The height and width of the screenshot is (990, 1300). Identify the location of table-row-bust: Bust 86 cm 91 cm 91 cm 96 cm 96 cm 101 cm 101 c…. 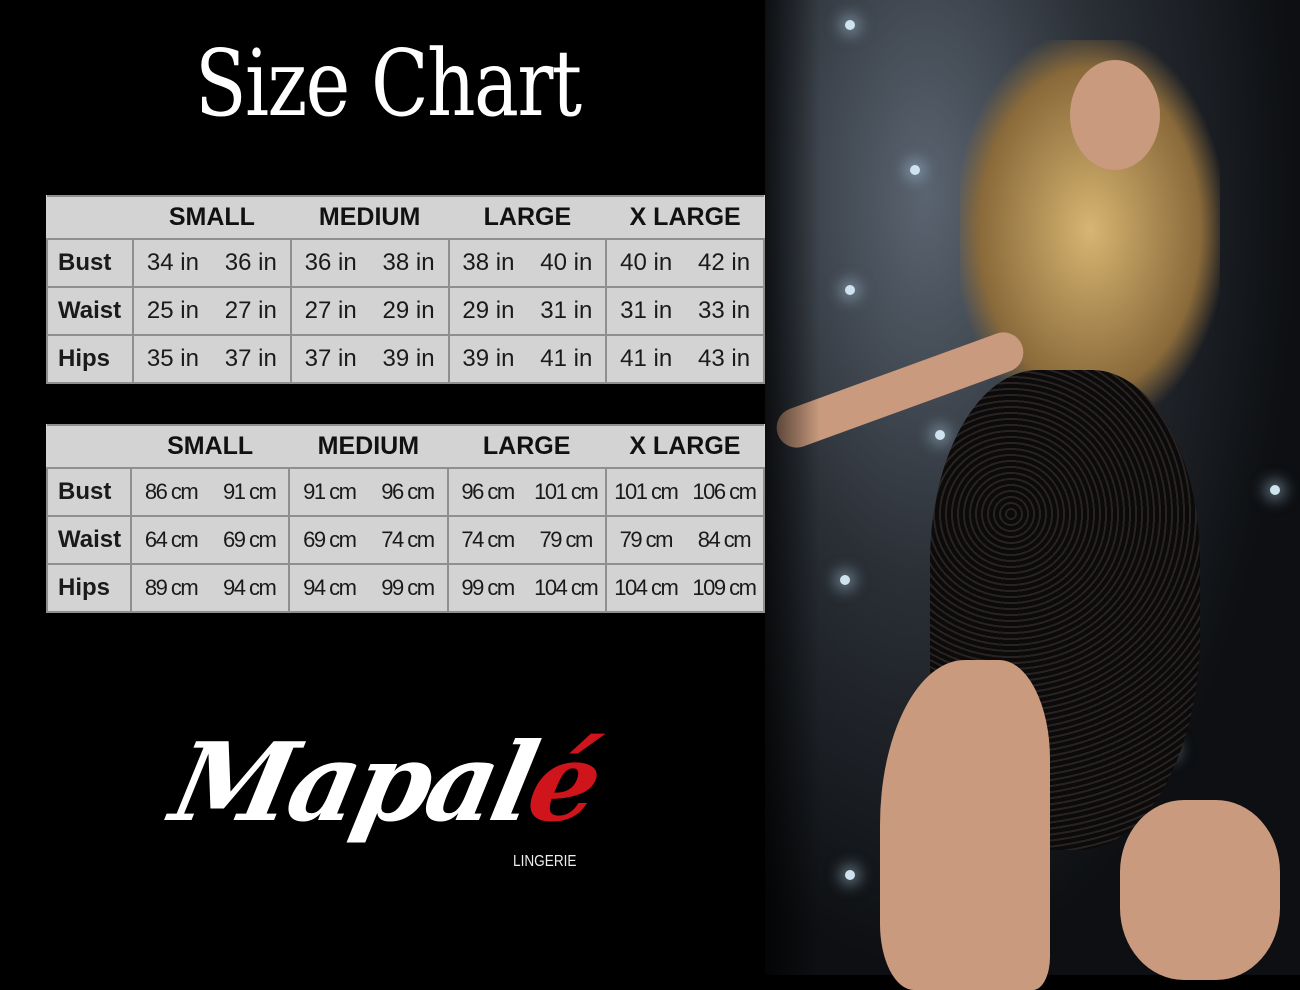
(406, 492).